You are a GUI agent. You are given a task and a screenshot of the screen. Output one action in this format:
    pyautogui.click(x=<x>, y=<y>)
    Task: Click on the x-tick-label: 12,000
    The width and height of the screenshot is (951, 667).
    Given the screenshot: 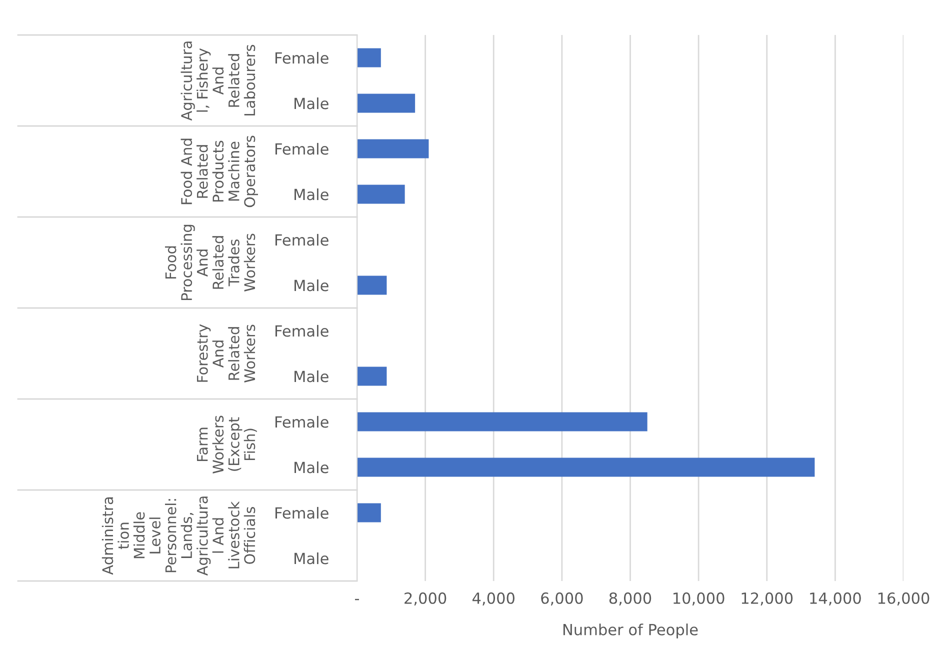 What is the action you would take?
    pyautogui.click(x=767, y=599)
    